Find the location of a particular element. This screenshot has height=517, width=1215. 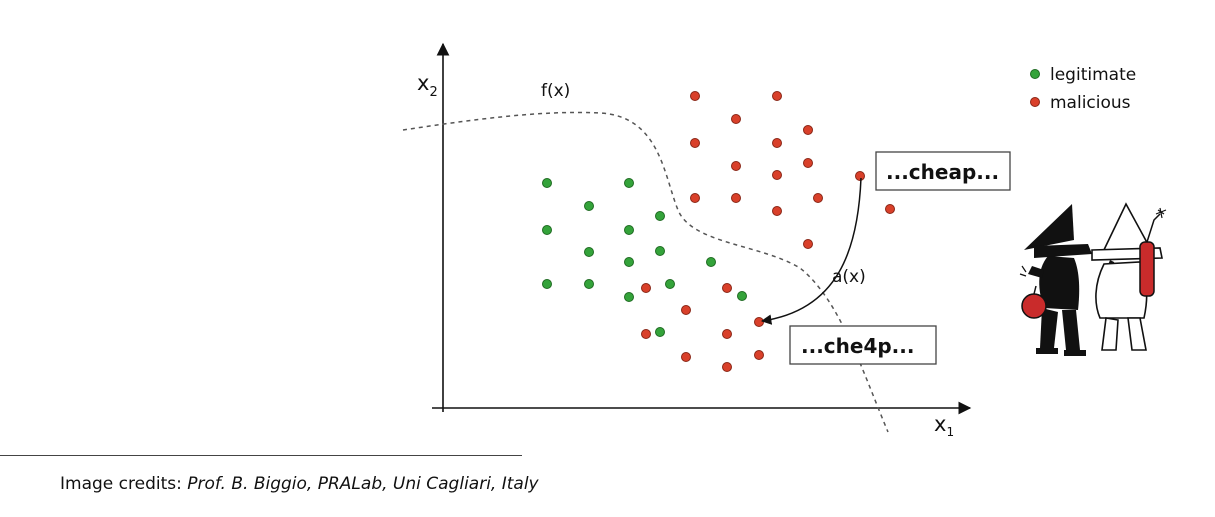

y-axis-label: x2 is located at coordinates (427, 85).